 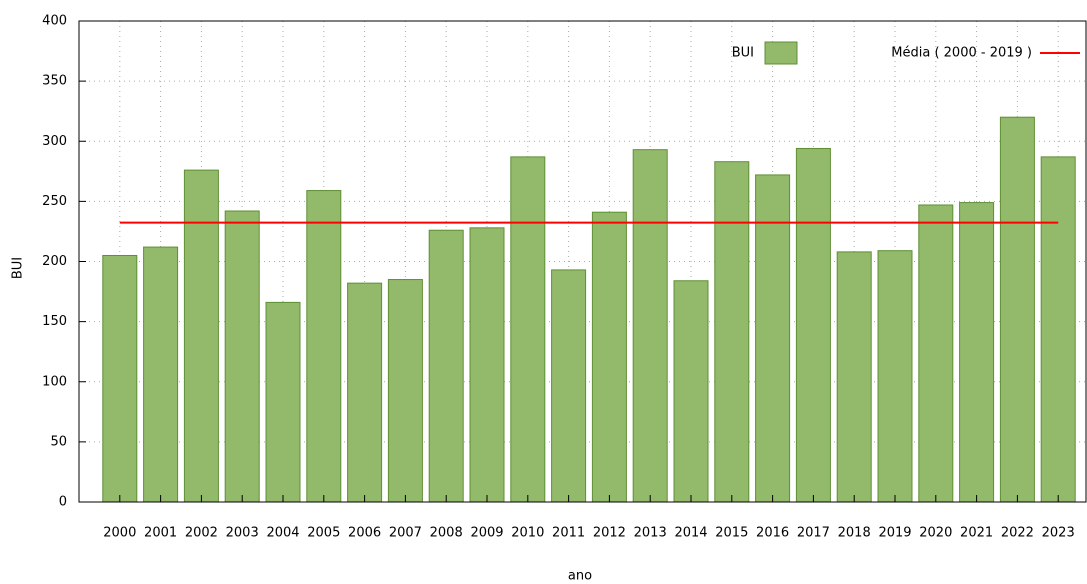 I want to click on x-axis-label: ano, so click(x=580, y=576).